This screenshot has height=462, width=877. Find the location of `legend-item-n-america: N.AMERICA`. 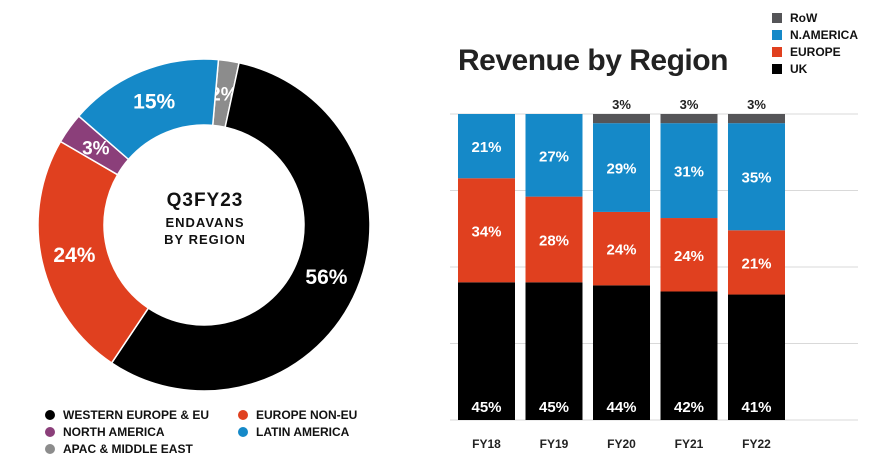

legend-item-n-america: N.AMERICA is located at coordinates (815, 35).